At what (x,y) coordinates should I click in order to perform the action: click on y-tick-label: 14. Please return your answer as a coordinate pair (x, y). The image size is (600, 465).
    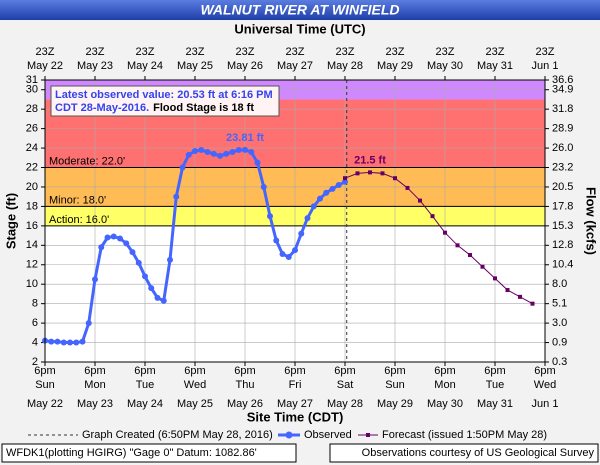
    Looking at the image, I should click on (32, 245).